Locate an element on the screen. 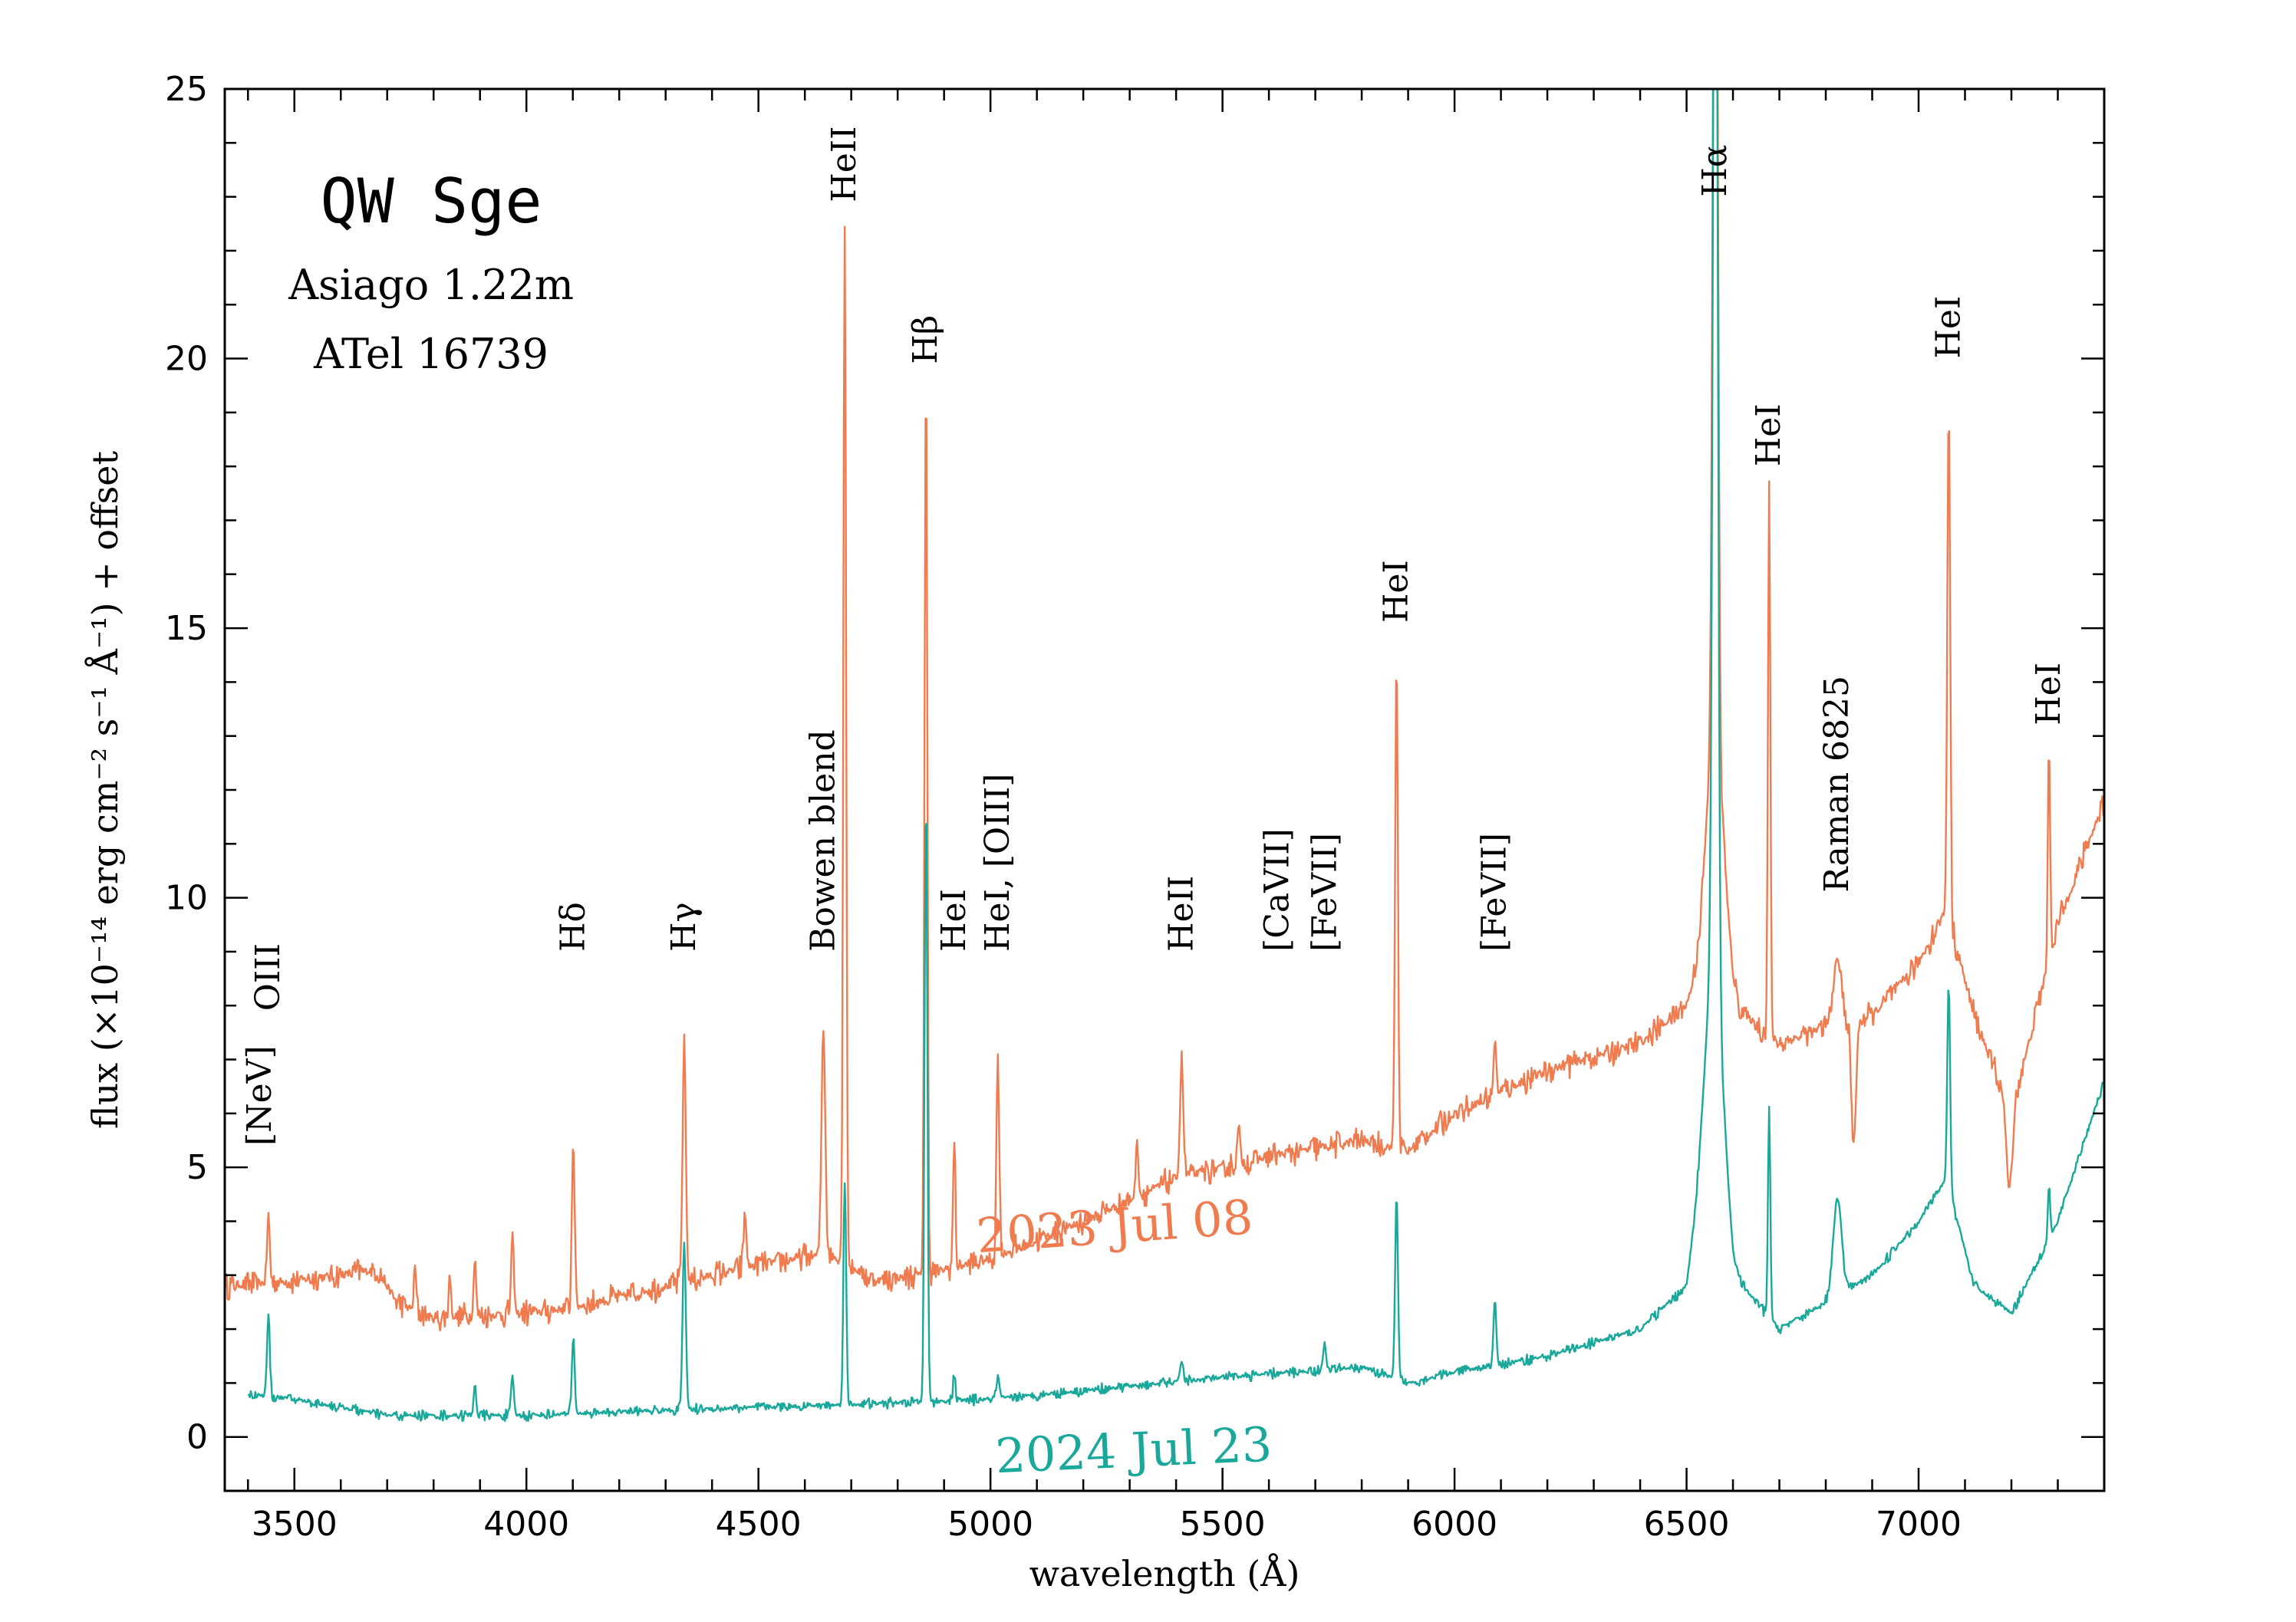 This screenshot has height=1622, width=2296. y-tick-label: 10 is located at coordinates (186, 898).